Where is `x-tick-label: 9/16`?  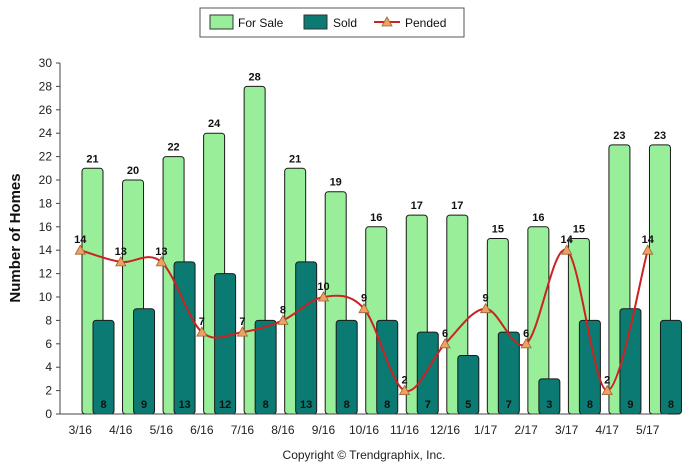
x-tick-label: 9/16 is located at coordinates (324, 430).